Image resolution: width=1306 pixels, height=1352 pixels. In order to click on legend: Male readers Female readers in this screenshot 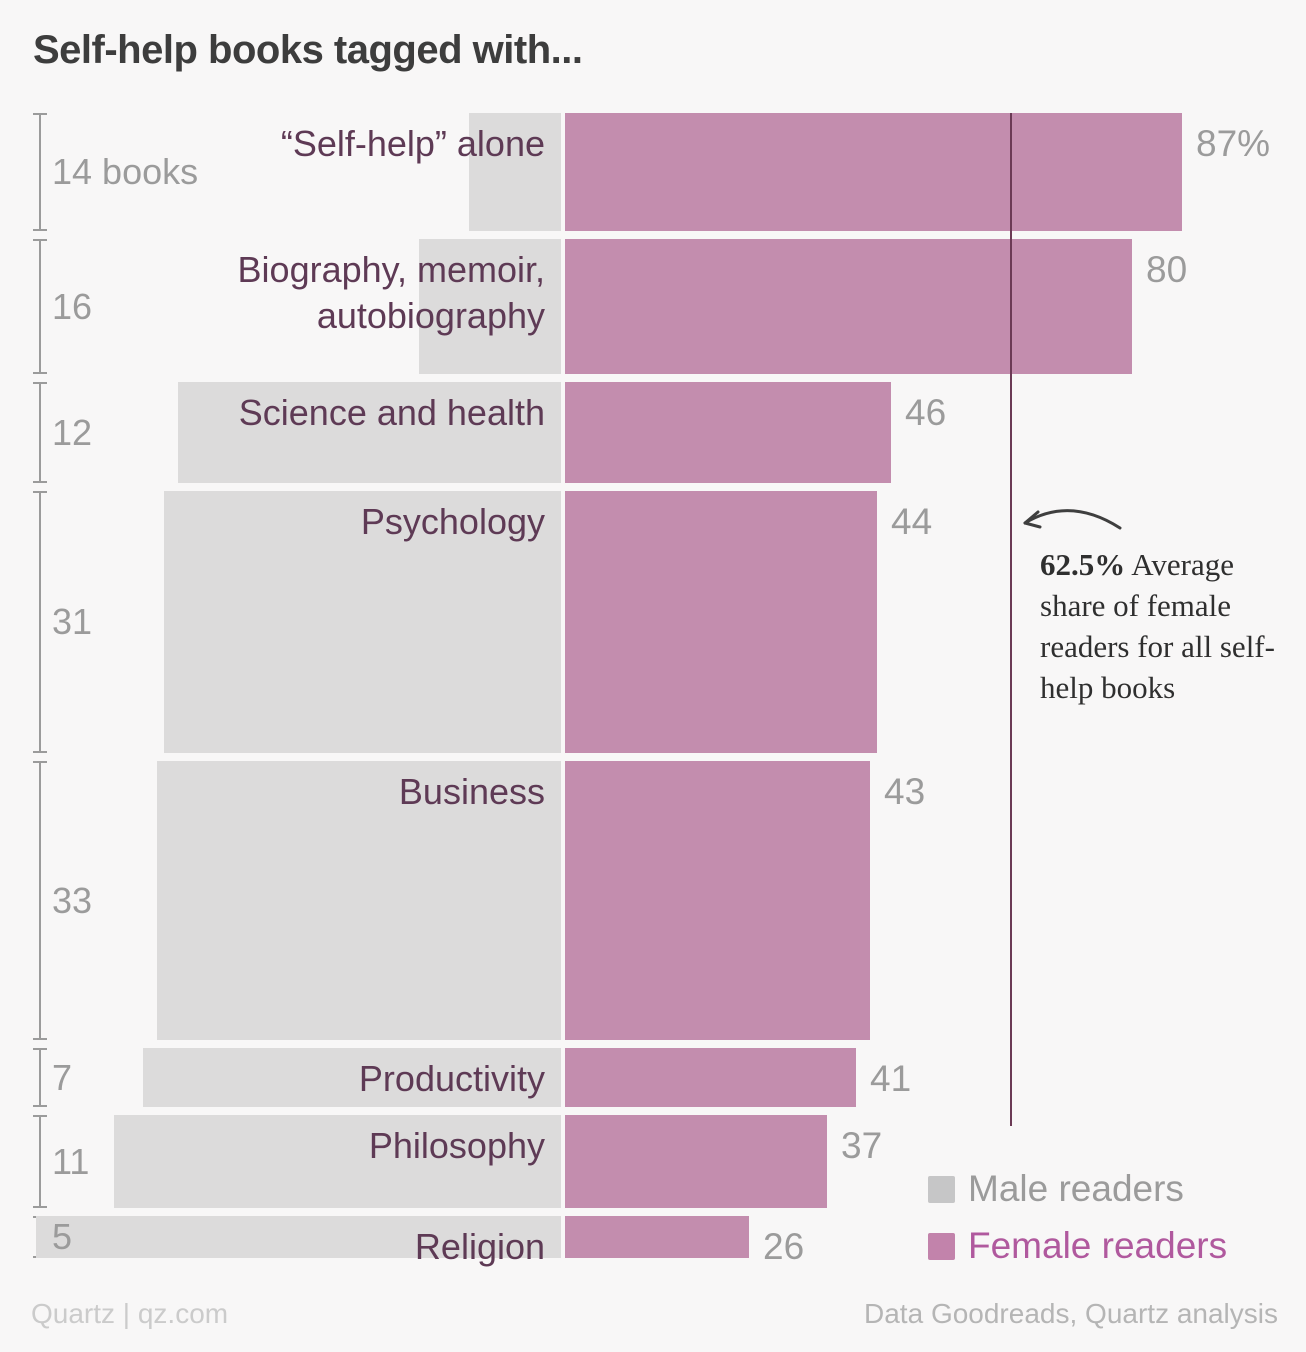, I will do `click(1077, 1225)`.